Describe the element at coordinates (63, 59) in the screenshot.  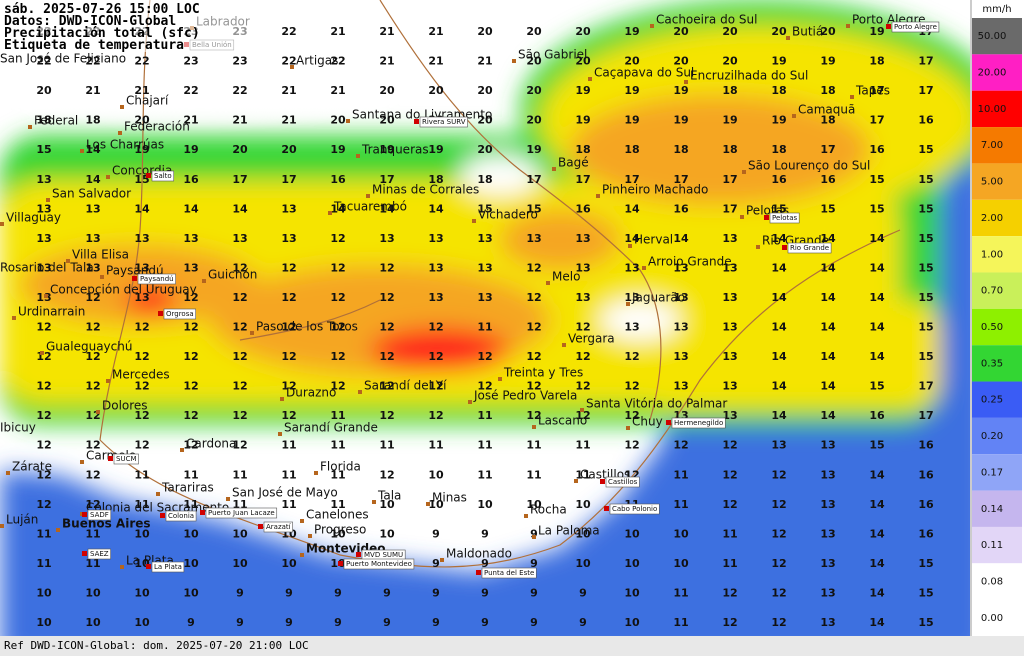
I see `place-label: San José de Feliciano` at that location.